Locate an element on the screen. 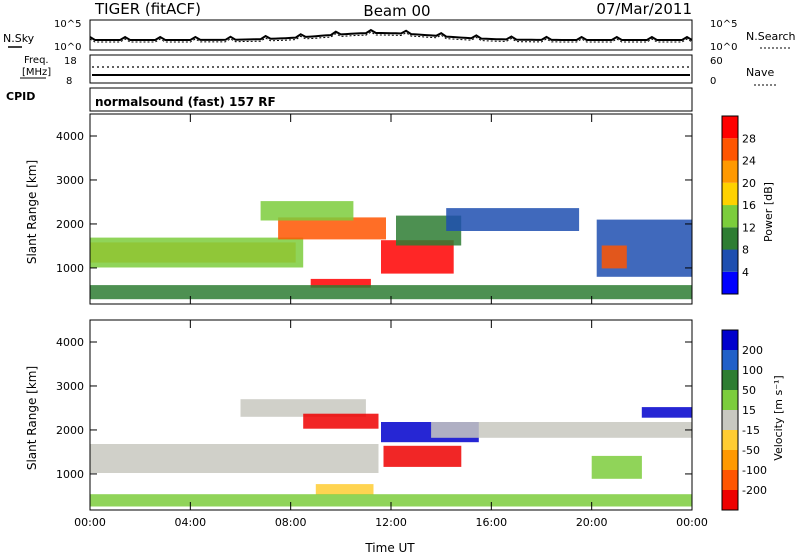  nsearch-label: N.Search is located at coordinates (771, 36).